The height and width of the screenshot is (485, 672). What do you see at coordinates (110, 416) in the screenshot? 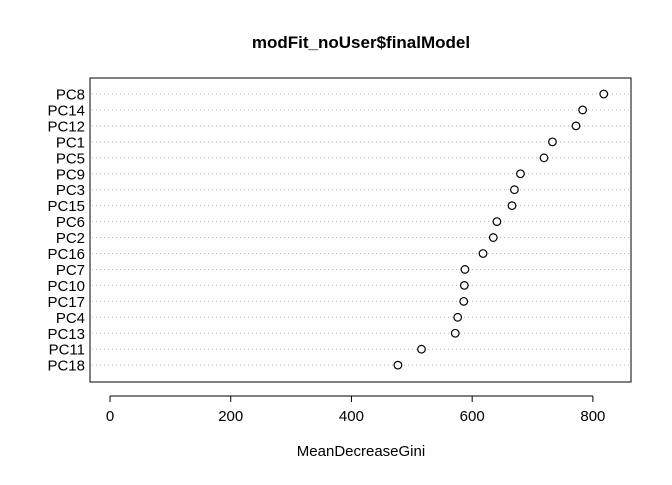
I see `x-tick-label-0: 0` at bounding box center [110, 416].